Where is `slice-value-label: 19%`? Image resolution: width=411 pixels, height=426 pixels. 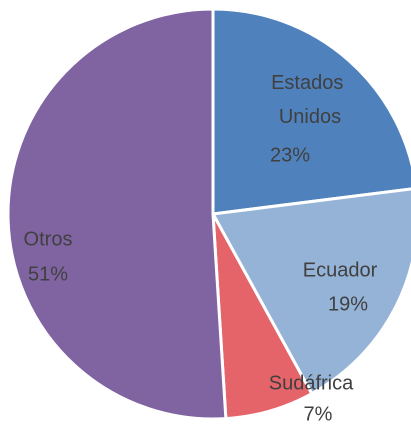
slice-value-label: 19% is located at coordinates (348, 304).